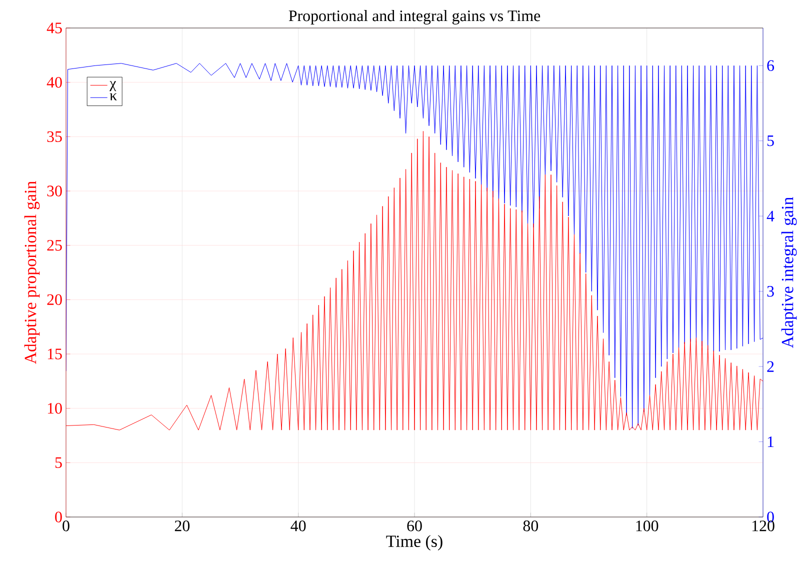 The image size is (810, 581). What do you see at coordinates (770, 517) in the screenshot?
I see `y2-tick-label: 0` at bounding box center [770, 517].